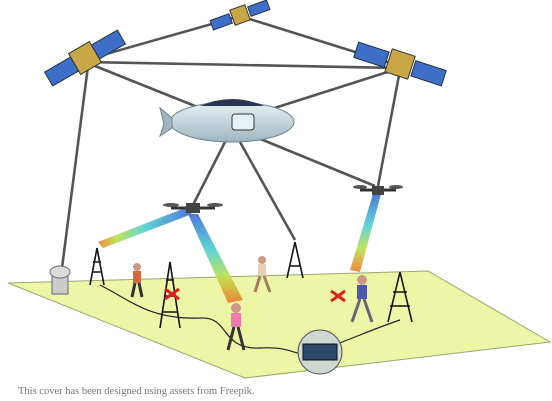  Describe the element at coordinates (60, 280) in the screenshot. I see `ground-station` at that location.